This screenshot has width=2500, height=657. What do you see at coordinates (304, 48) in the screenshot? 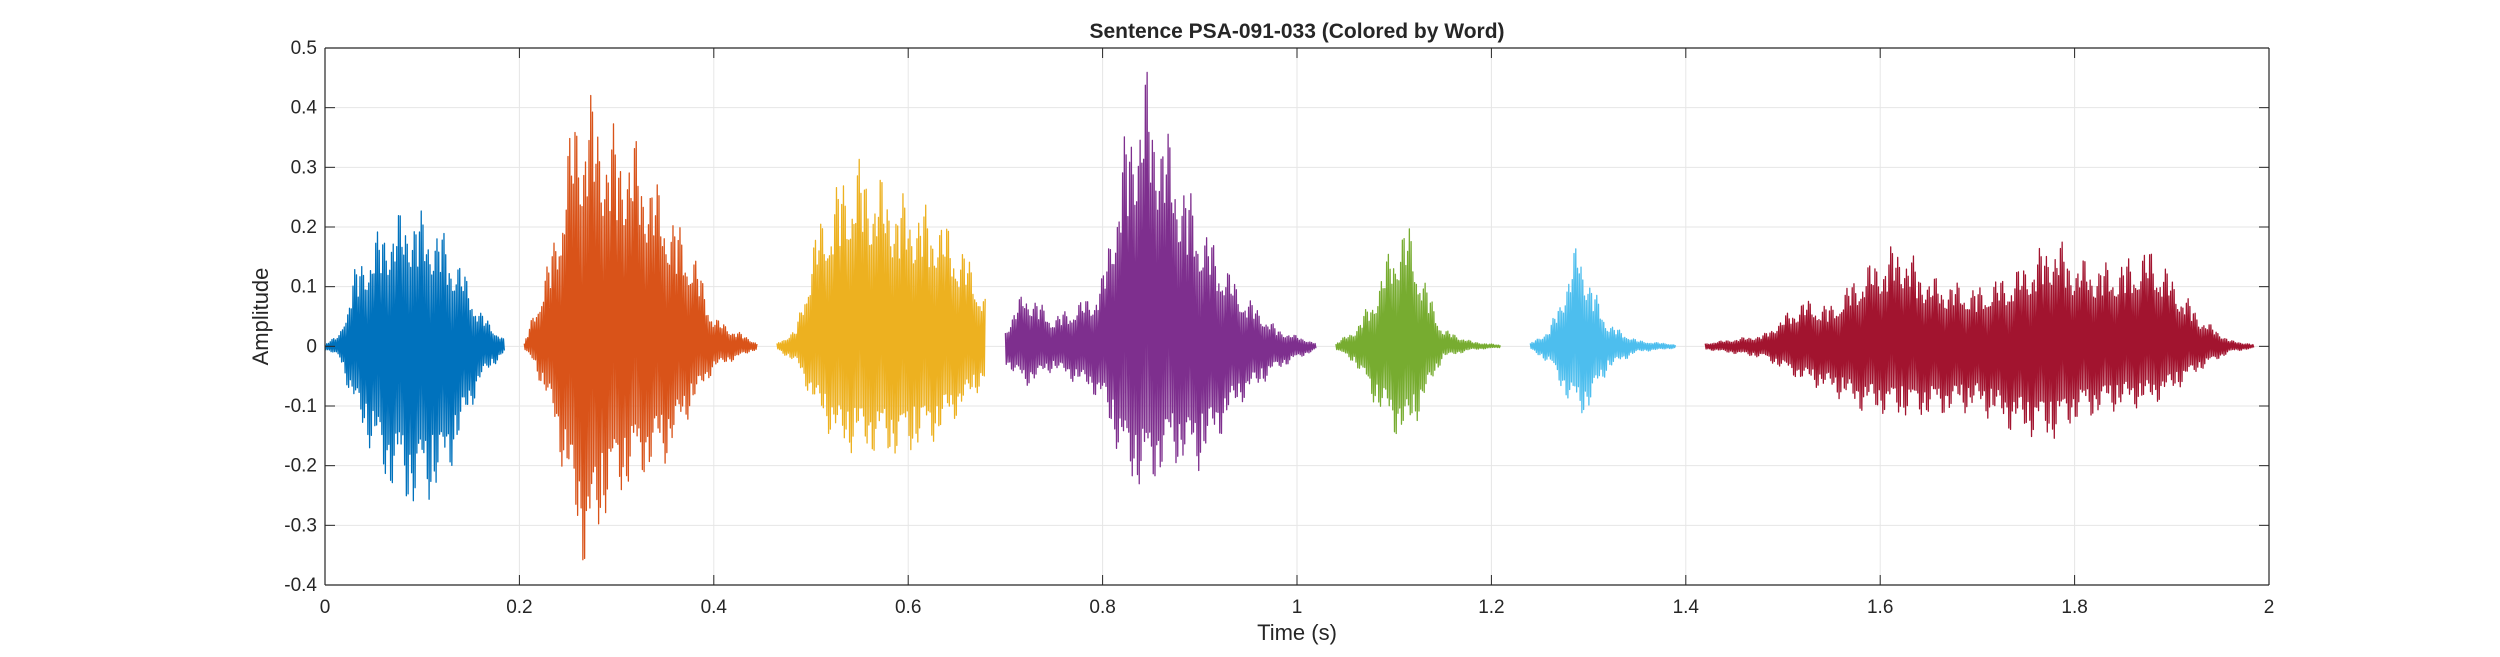
I see `y-tick-label: 0.5` at bounding box center [304, 48].